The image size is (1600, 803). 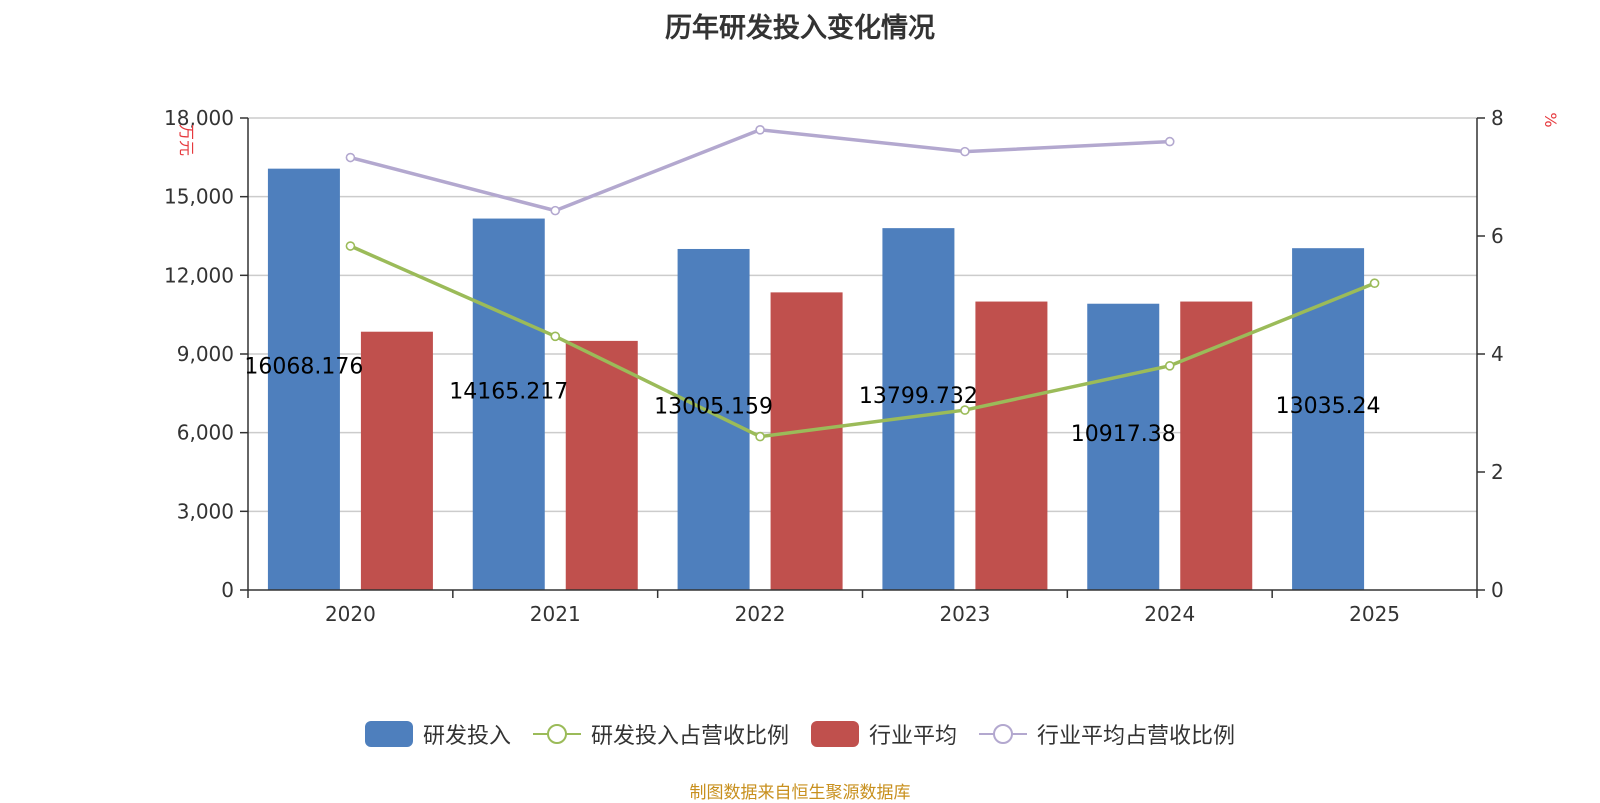 I want to click on data-source-note: 制图数据来自恒生聚源数据库, so click(x=800, y=793).